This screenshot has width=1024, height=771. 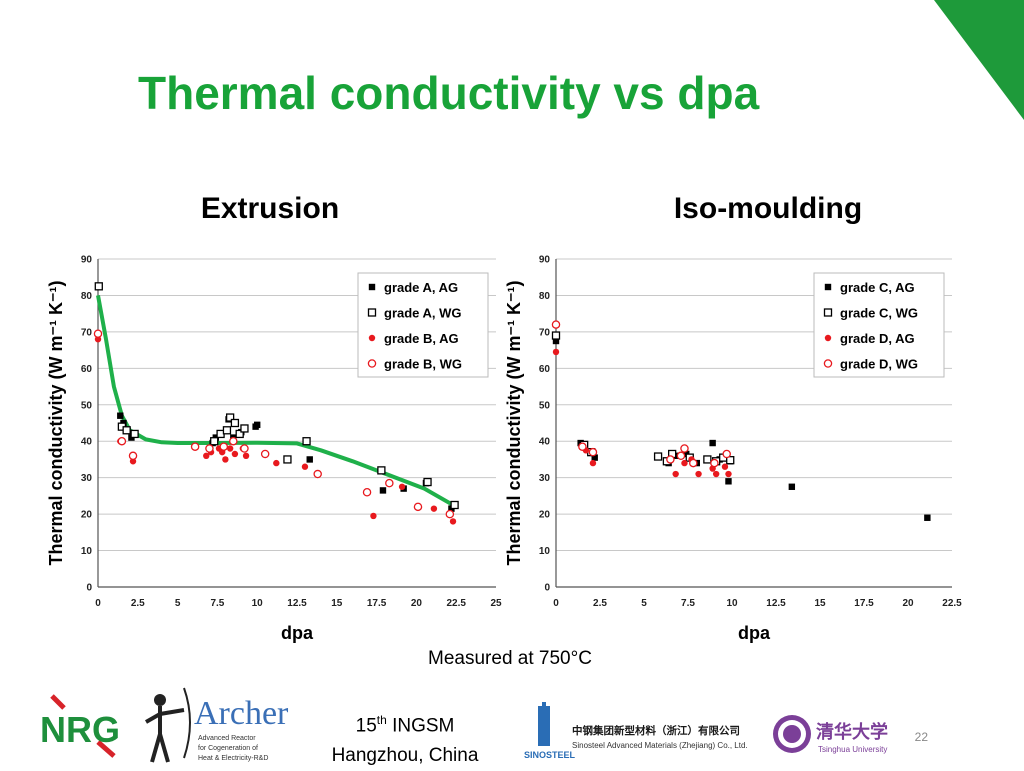 What do you see at coordinates (642, 413) in the screenshot?
I see `series-grade-d-ag` at bounding box center [642, 413].